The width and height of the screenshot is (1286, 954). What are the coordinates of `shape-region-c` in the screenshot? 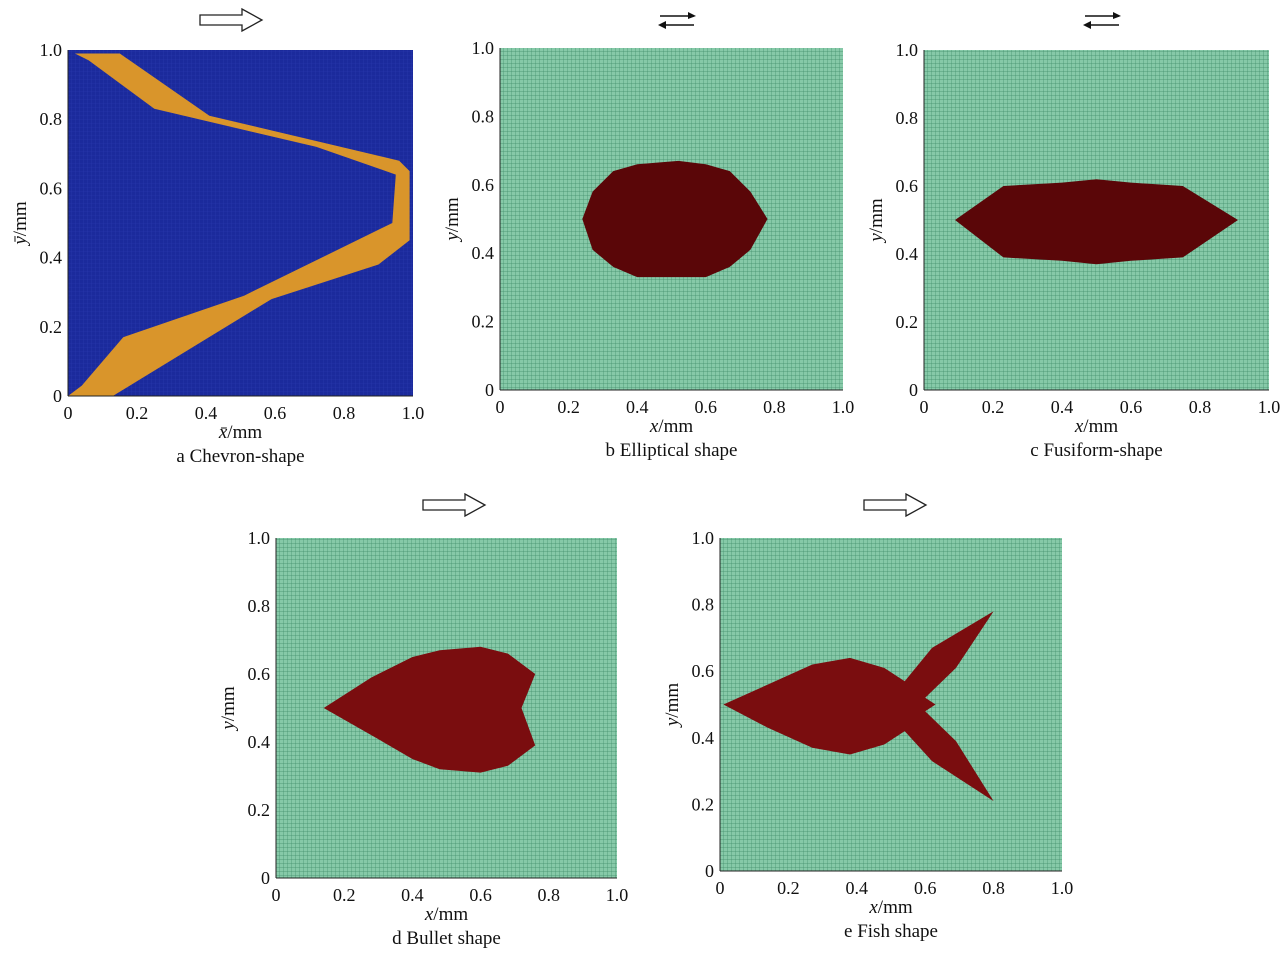 It's located at (1096, 222).